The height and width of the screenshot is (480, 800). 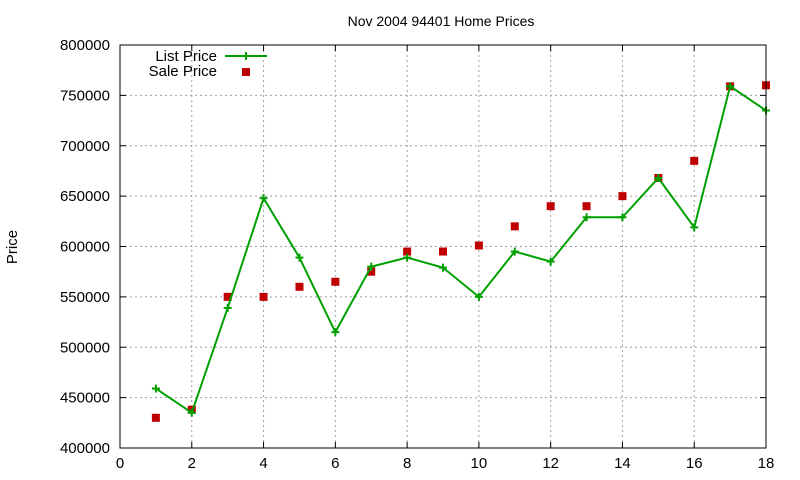 What do you see at coordinates (246, 72) in the screenshot?
I see `legend-marker-sale-price` at bounding box center [246, 72].